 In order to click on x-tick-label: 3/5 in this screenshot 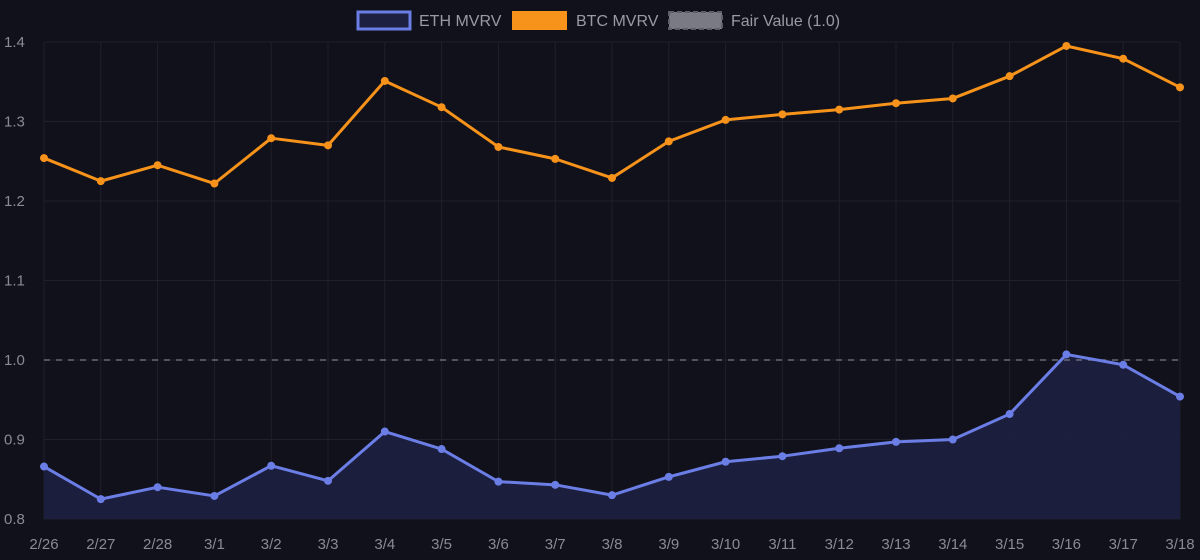, I will do `click(441, 544)`.